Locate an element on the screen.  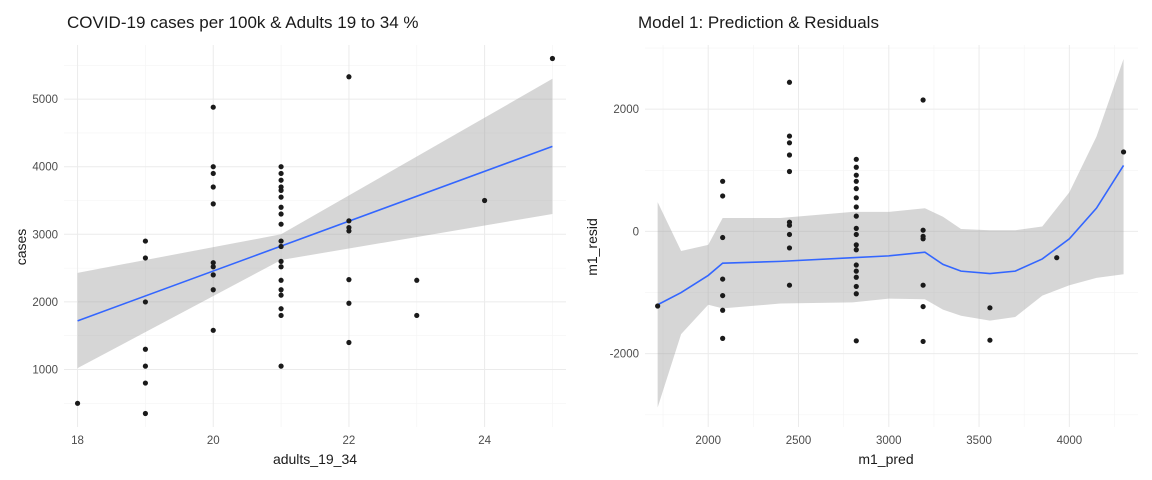
fit-line is located at coordinates (891, 235).